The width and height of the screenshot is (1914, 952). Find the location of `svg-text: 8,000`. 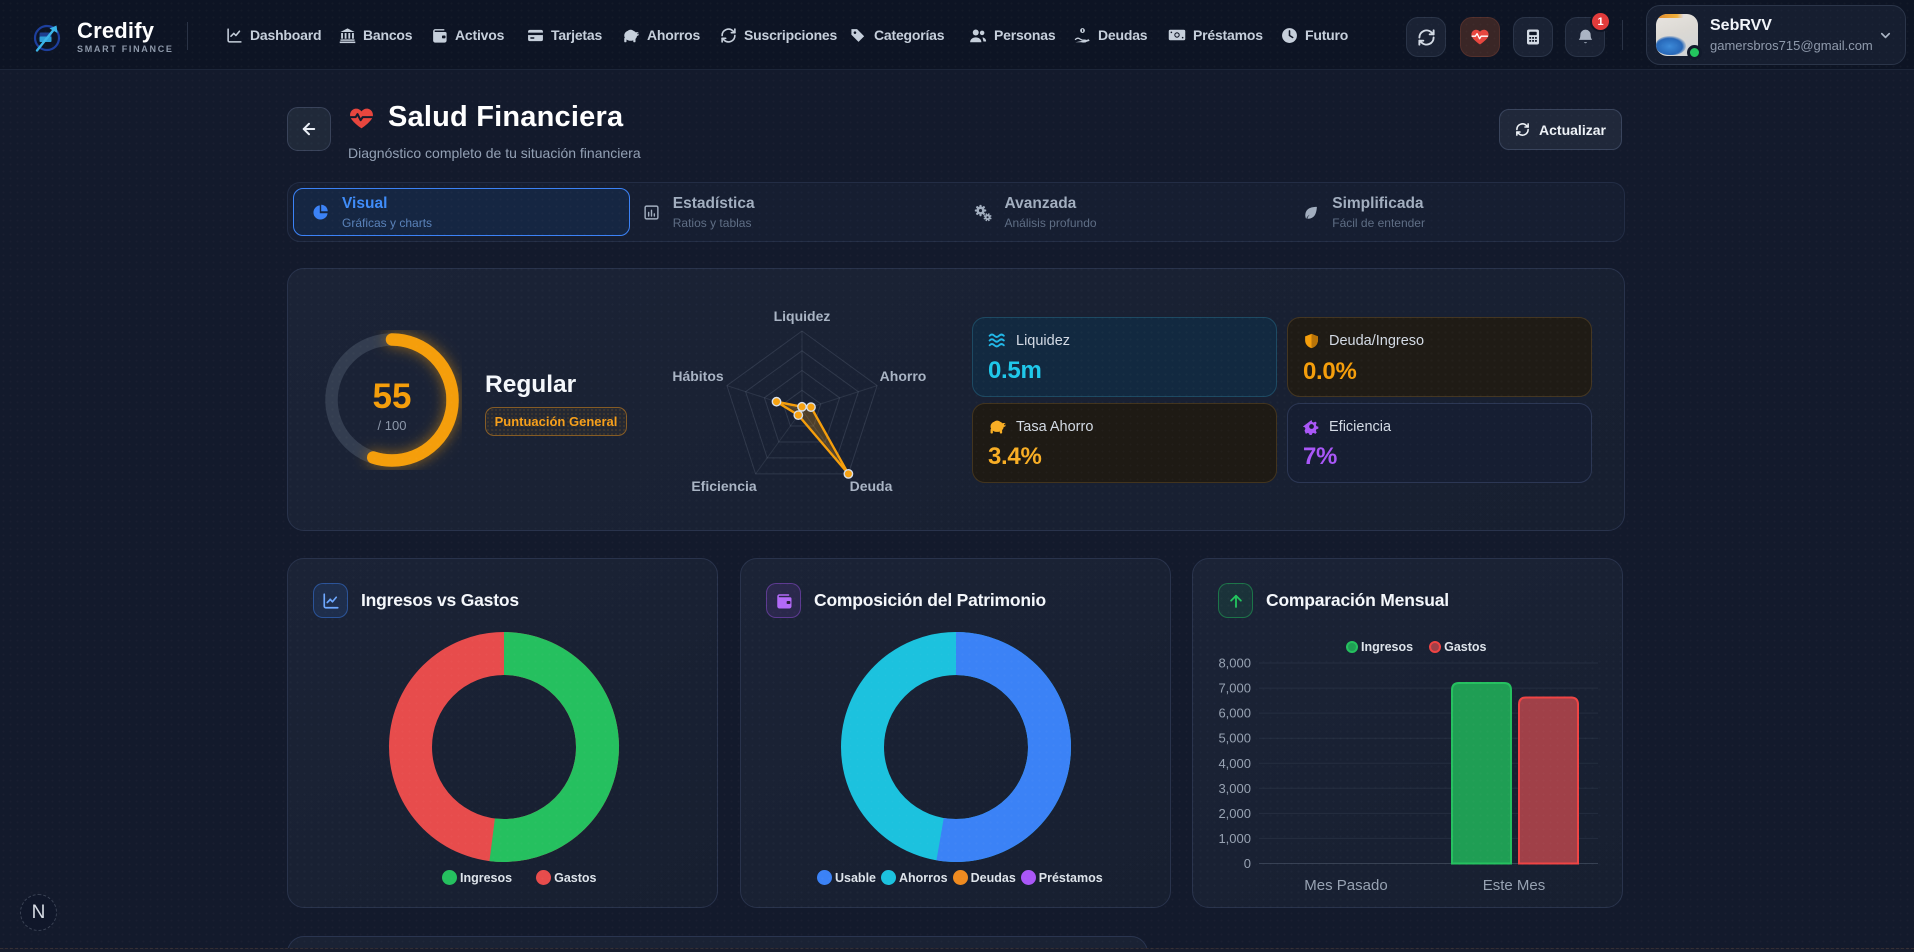

svg-text: 8,000 is located at coordinates (1234, 663).